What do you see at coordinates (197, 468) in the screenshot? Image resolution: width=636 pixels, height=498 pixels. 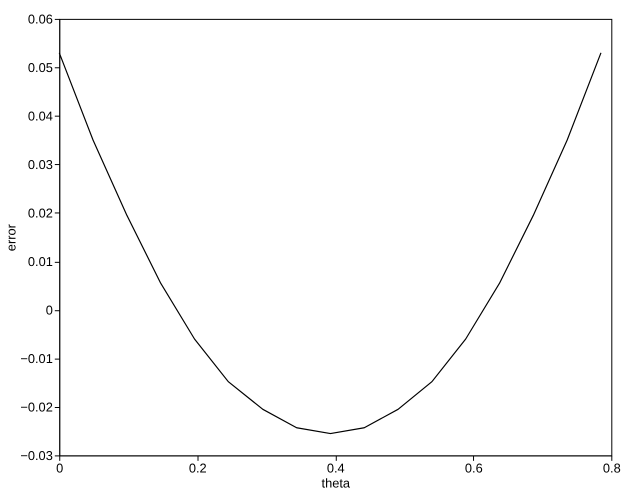 I see `x-tick-label: 0.2` at bounding box center [197, 468].